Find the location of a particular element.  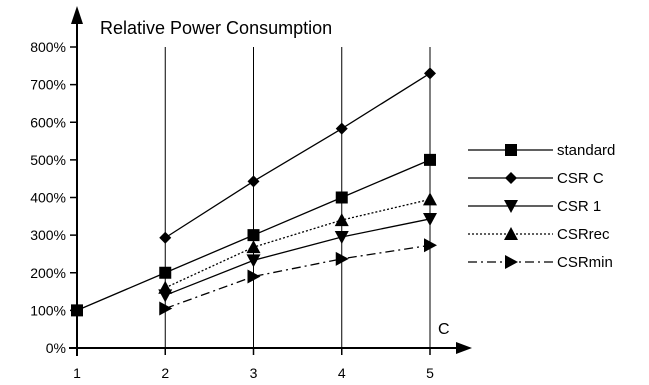

legend-item: standard is located at coordinates (541, 150).